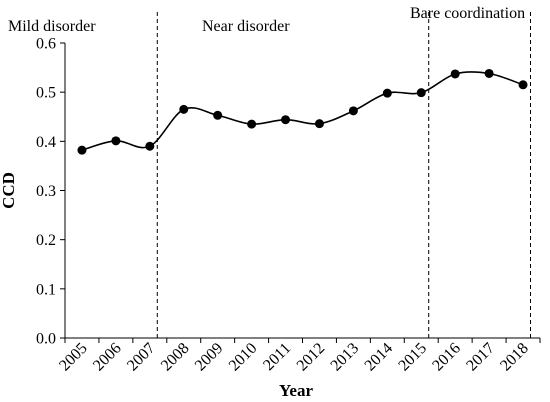  I want to click on x-tick-label: 2009, so click(209, 357).